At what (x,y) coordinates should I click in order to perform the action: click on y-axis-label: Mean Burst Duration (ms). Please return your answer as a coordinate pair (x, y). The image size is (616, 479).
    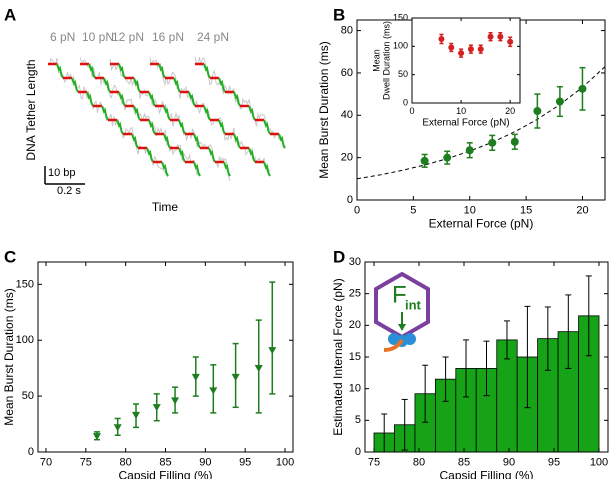
    Looking at the image, I should click on (324, 109).